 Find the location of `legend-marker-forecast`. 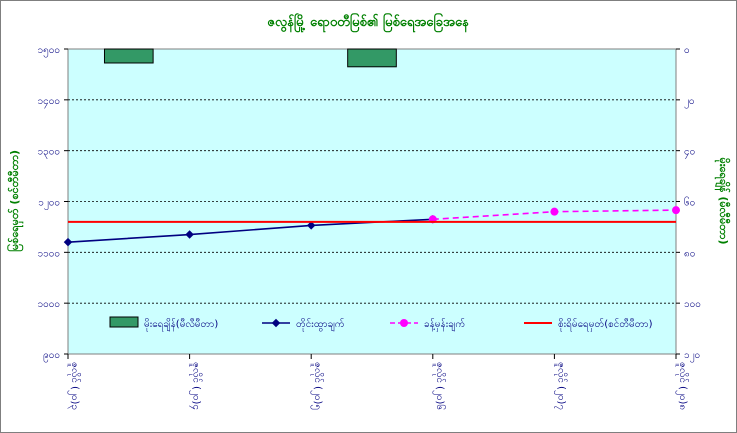

legend-marker-forecast is located at coordinates (404, 323).